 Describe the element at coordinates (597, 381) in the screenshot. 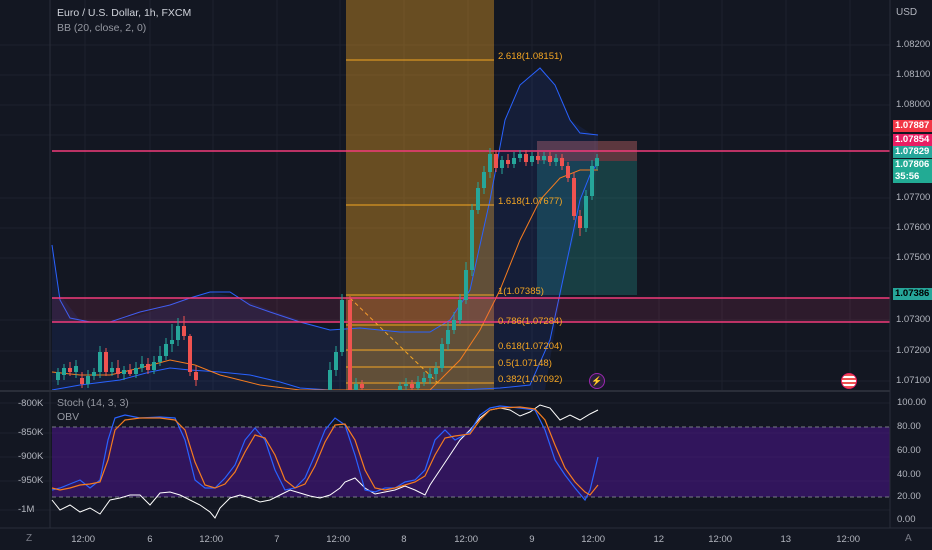

I see `lightning-icon: ⚡` at that location.